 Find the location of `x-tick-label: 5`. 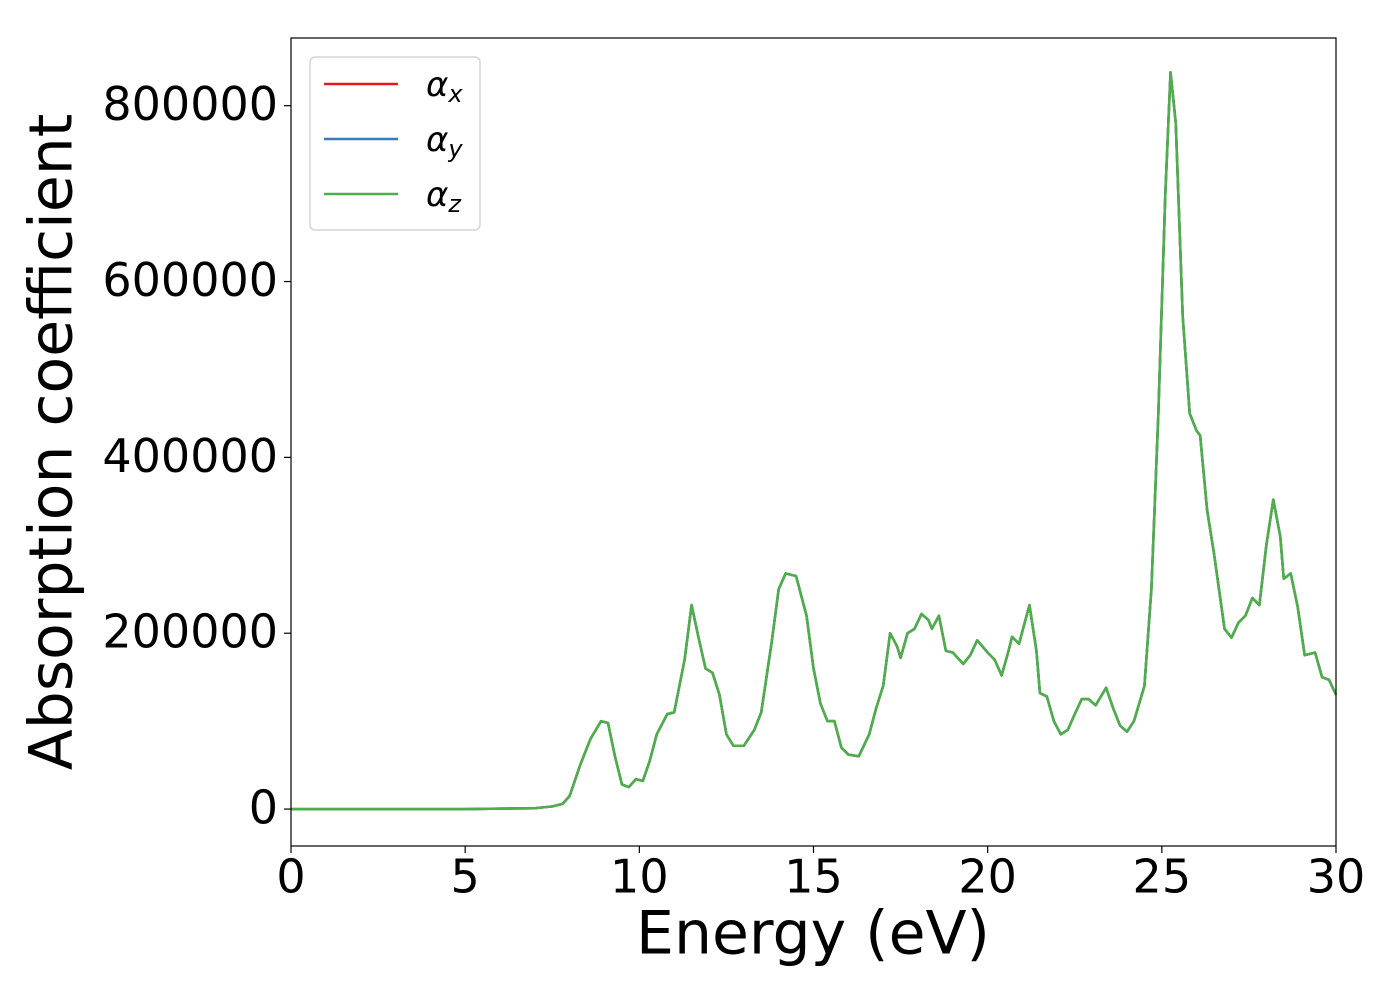

x-tick-label: 5 is located at coordinates (465, 877).